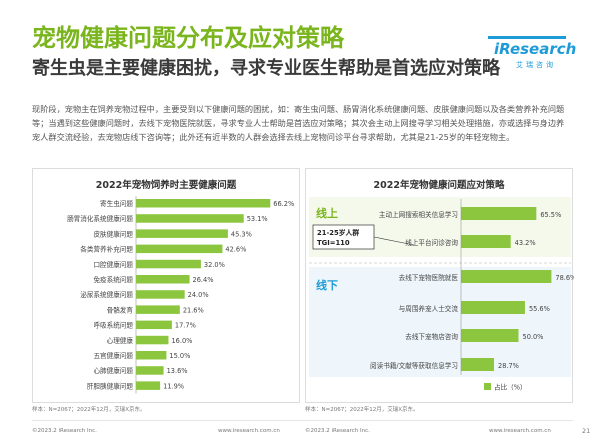 This screenshot has height=443, width=600. What do you see at coordinates (527, 37) in the screenshot?
I see `logo-bar` at bounding box center [527, 37].